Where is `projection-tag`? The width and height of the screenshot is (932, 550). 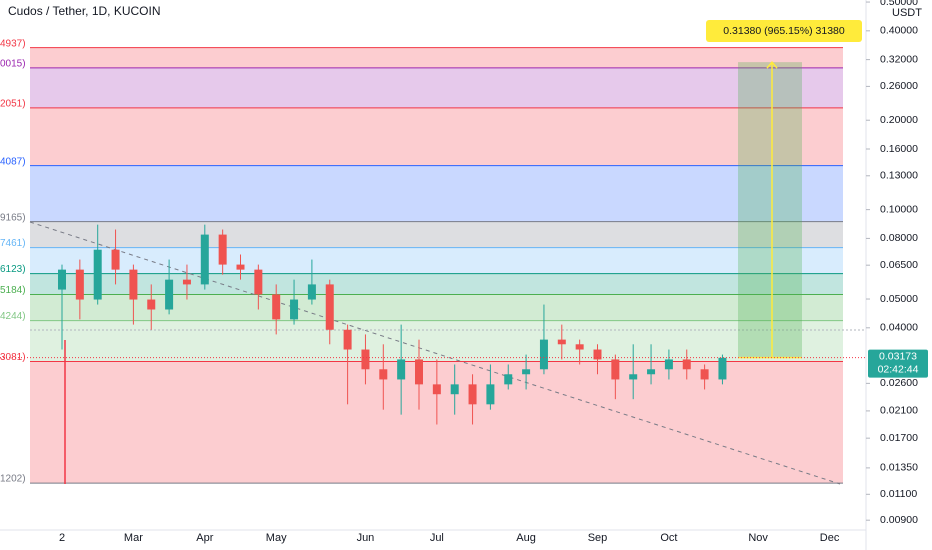
projection-tag is located at coordinates (784, 31).